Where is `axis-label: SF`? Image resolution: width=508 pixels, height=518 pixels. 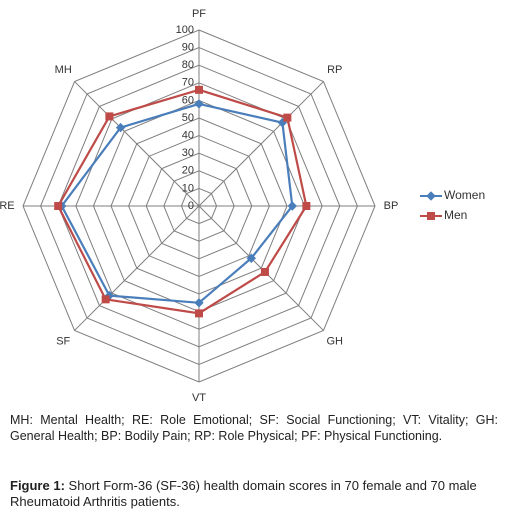 axis-label: SF is located at coordinates (63, 342).